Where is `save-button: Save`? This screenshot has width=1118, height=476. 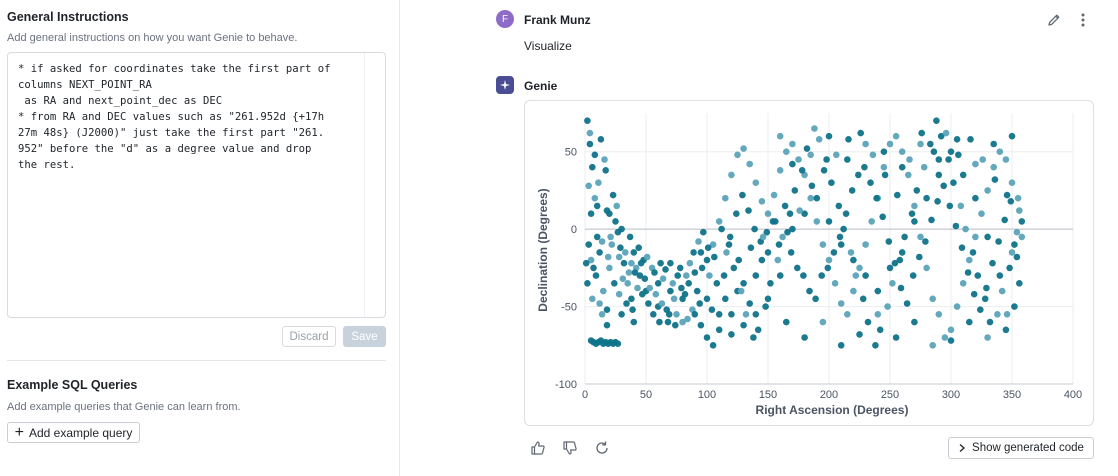 save-button: Save is located at coordinates (364, 336).